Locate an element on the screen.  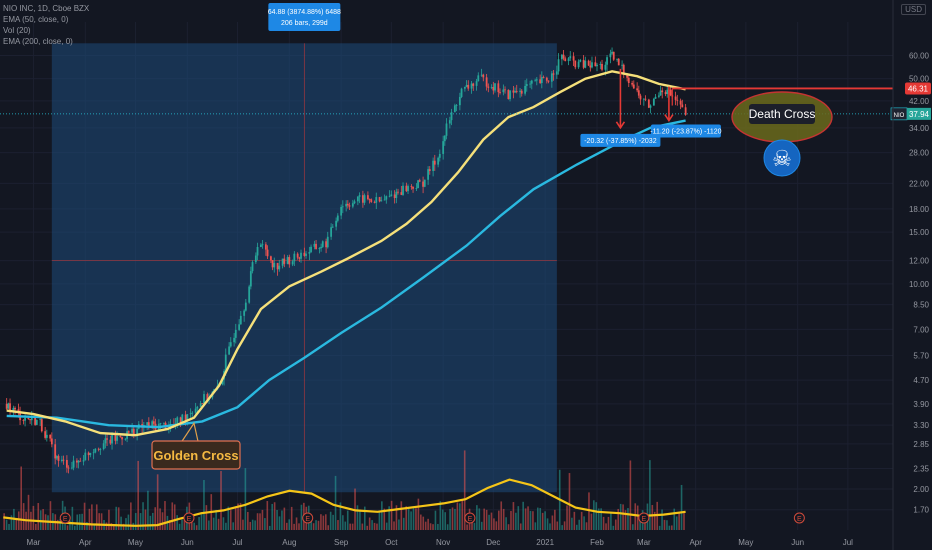
y-tick-label: 50.00 is located at coordinates (919, 79).